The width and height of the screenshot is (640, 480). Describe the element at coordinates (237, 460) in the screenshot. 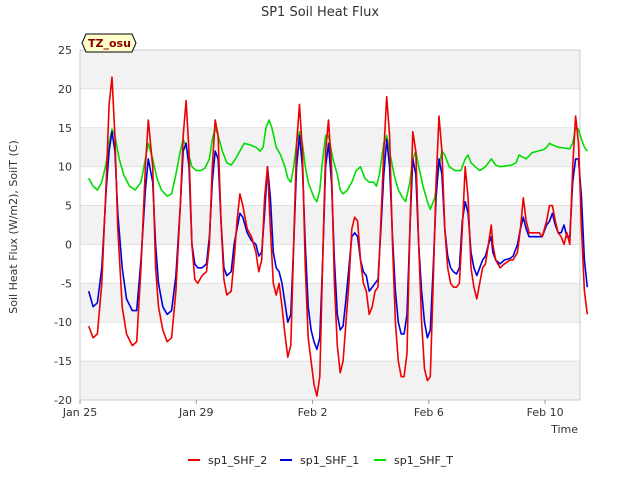

I see `legend-label-sp1_SHF_2: sp1_SHF_2` at that location.